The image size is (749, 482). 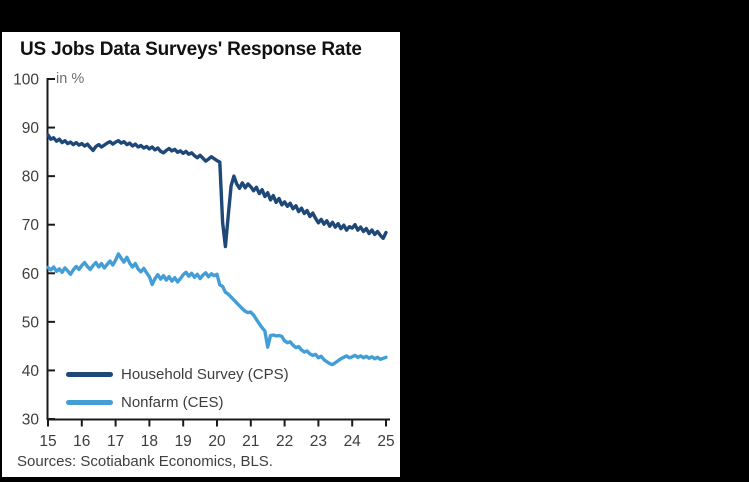 I want to click on y-tick-label: 40, so click(x=31, y=371).